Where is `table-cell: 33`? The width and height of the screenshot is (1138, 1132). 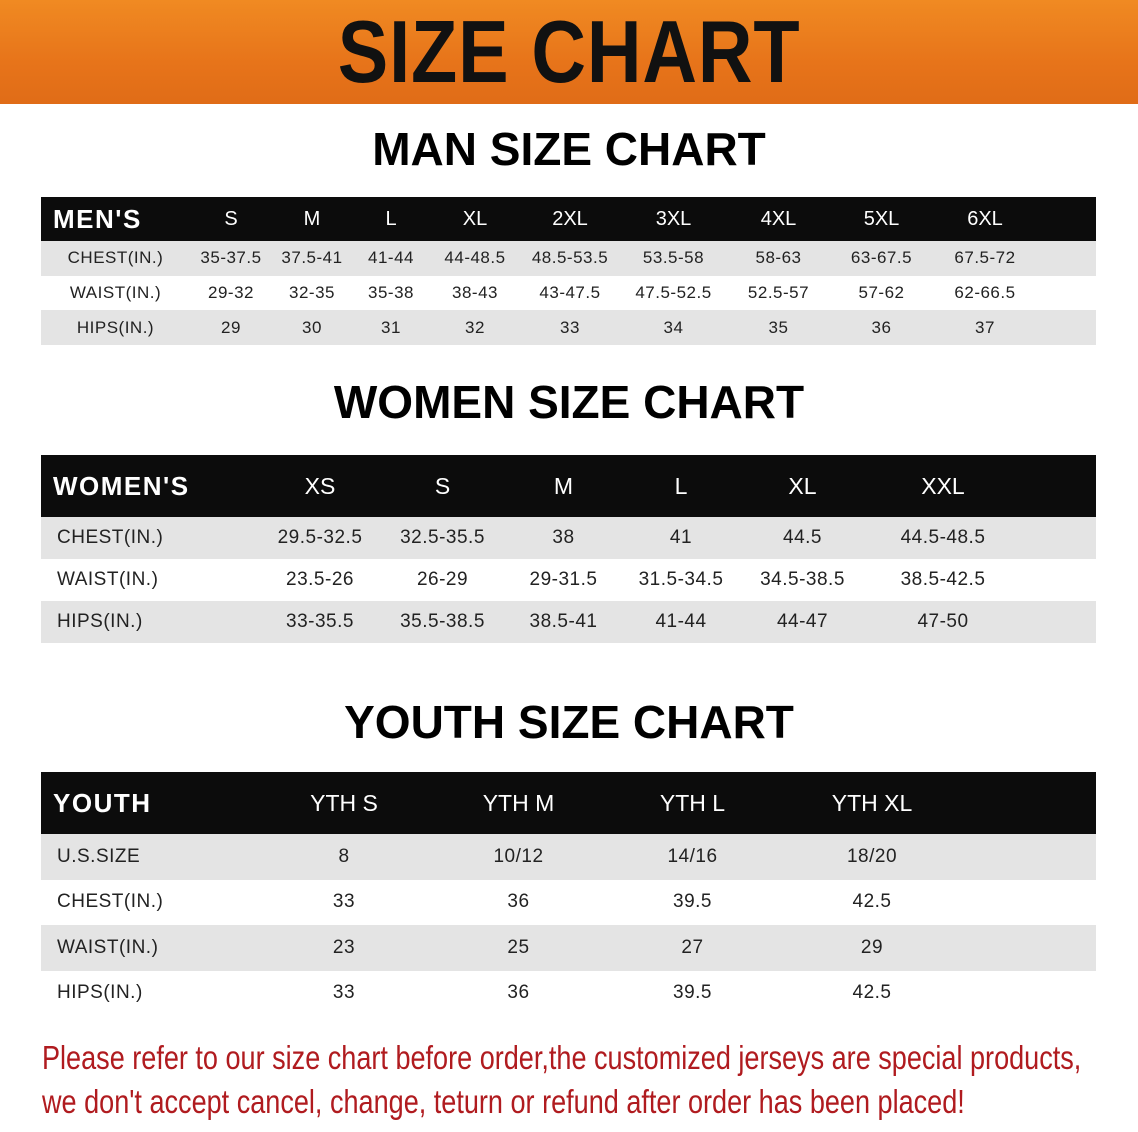
table-cell: 33 is located at coordinates (344, 902).